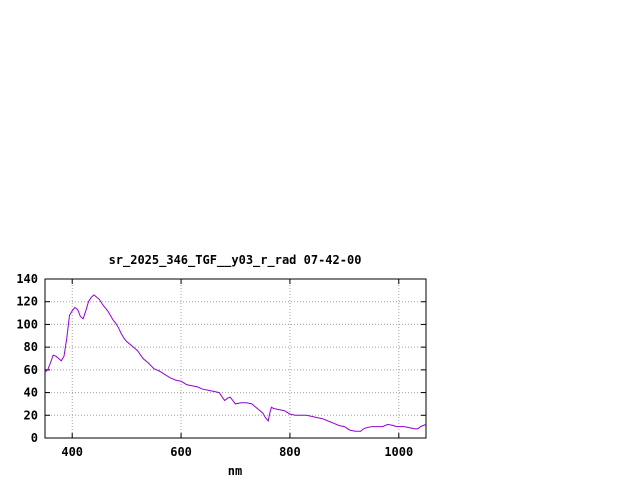 The width and height of the screenshot is (640, 480). Describe the element at coordinates (31, 393) in the screenshot. I see `y-tick-label: 40` at that location.